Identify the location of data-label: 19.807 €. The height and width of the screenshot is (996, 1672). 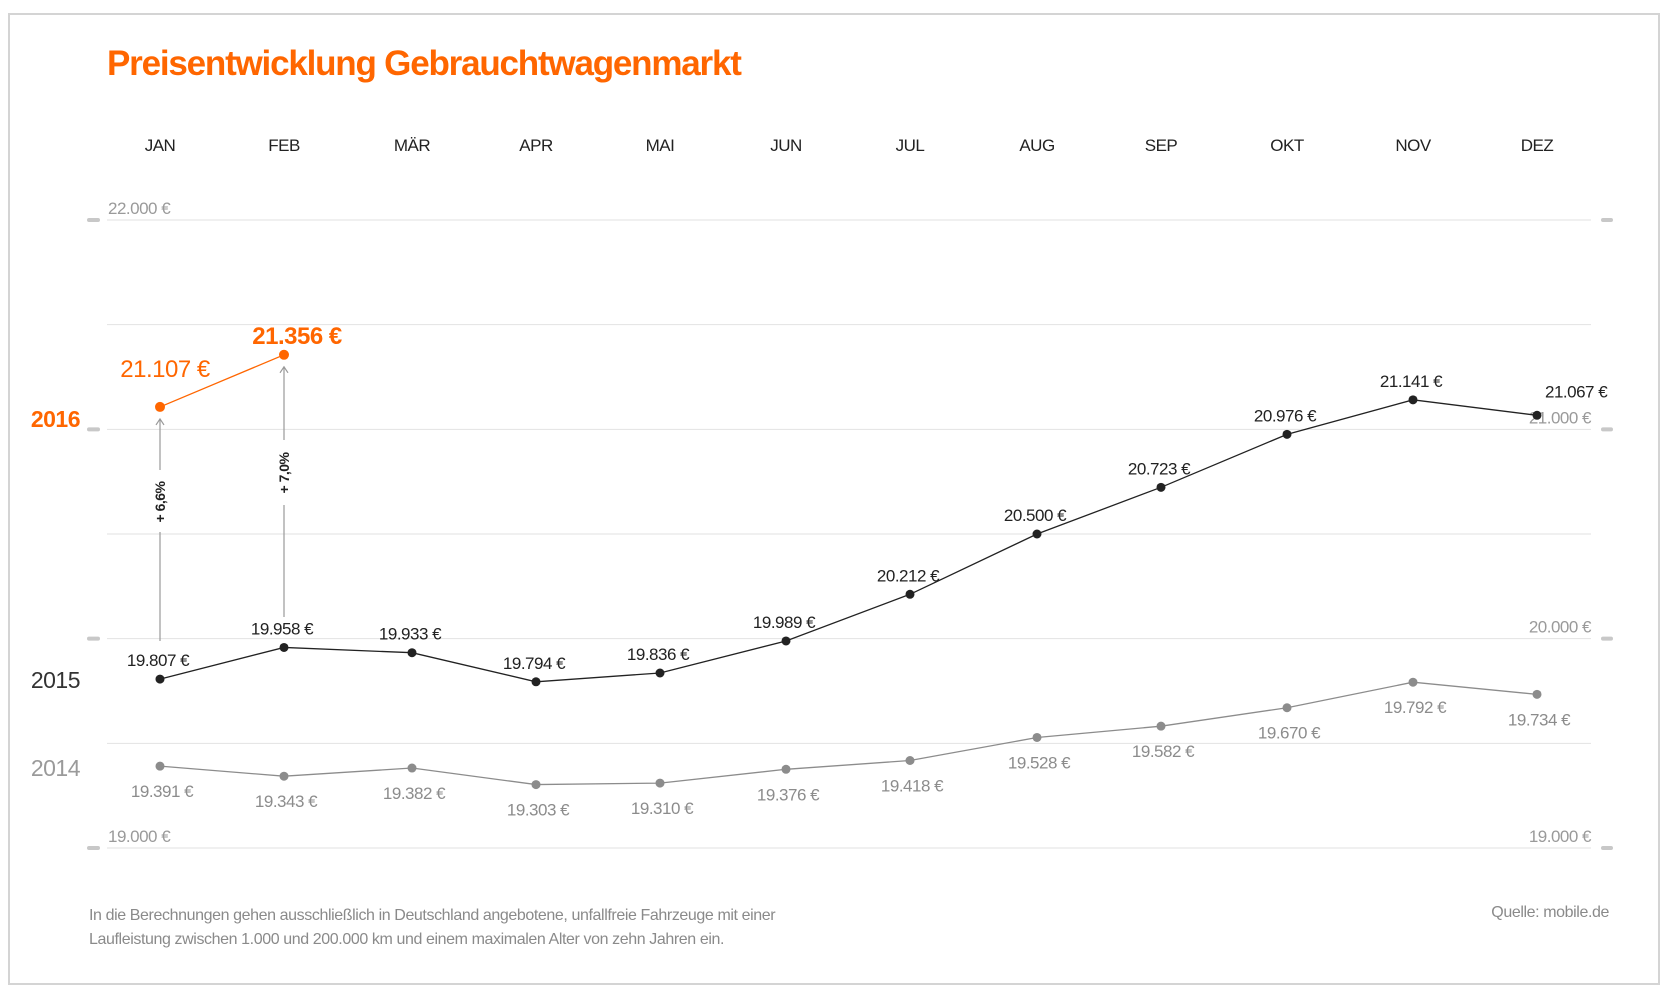
(158, 660).